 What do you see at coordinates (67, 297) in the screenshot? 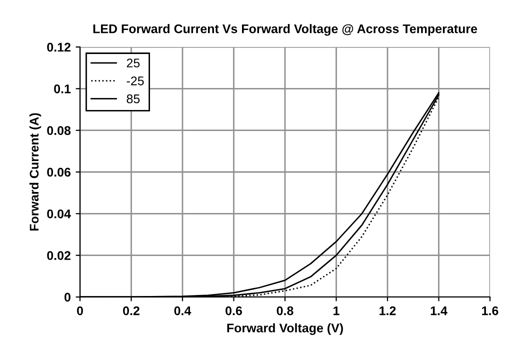
I see `y-tick-label: 0` at bounding box center [67, 297].